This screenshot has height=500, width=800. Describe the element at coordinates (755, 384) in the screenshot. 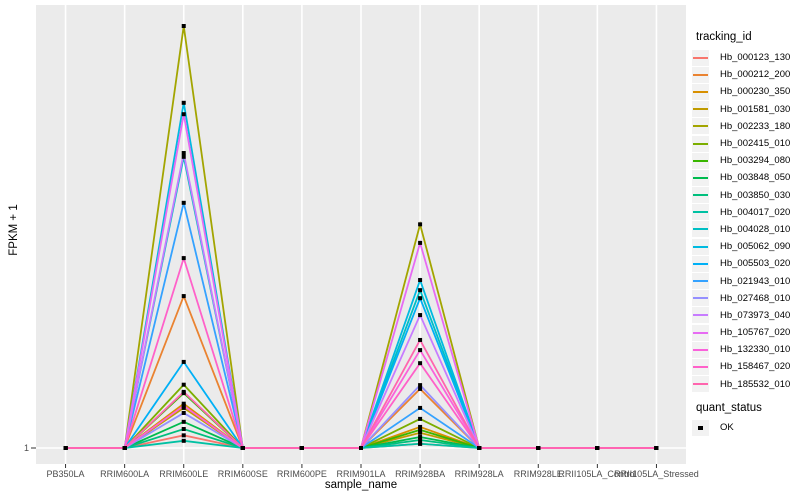

I see `legend-label: Hb_185532_010` at that location.